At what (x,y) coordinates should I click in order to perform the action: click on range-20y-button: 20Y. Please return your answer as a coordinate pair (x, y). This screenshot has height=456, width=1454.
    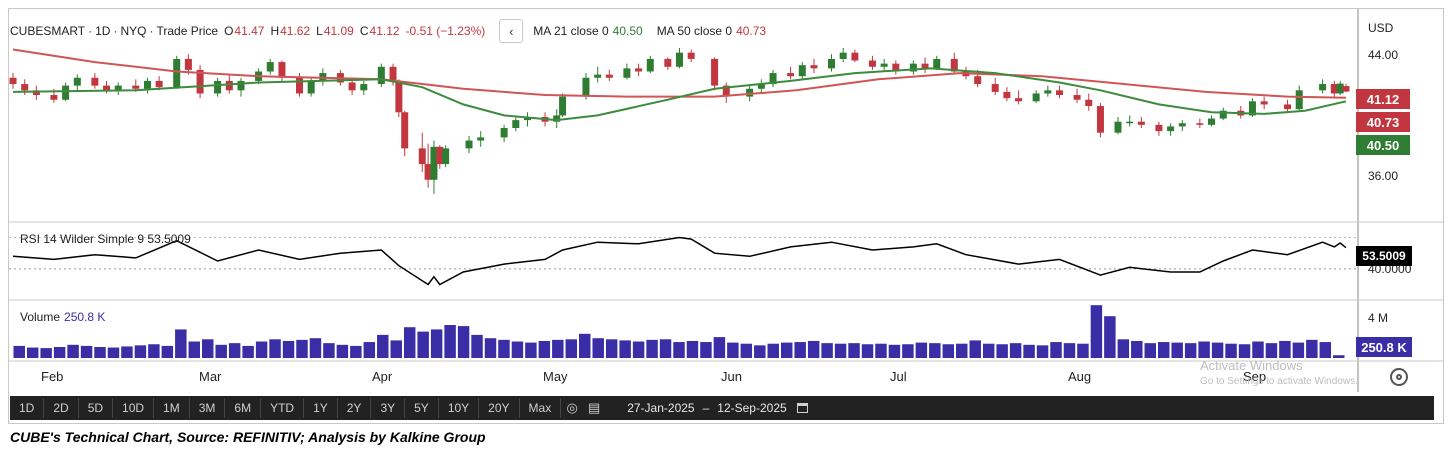
    Looking at the image, I should click on (499, 408).